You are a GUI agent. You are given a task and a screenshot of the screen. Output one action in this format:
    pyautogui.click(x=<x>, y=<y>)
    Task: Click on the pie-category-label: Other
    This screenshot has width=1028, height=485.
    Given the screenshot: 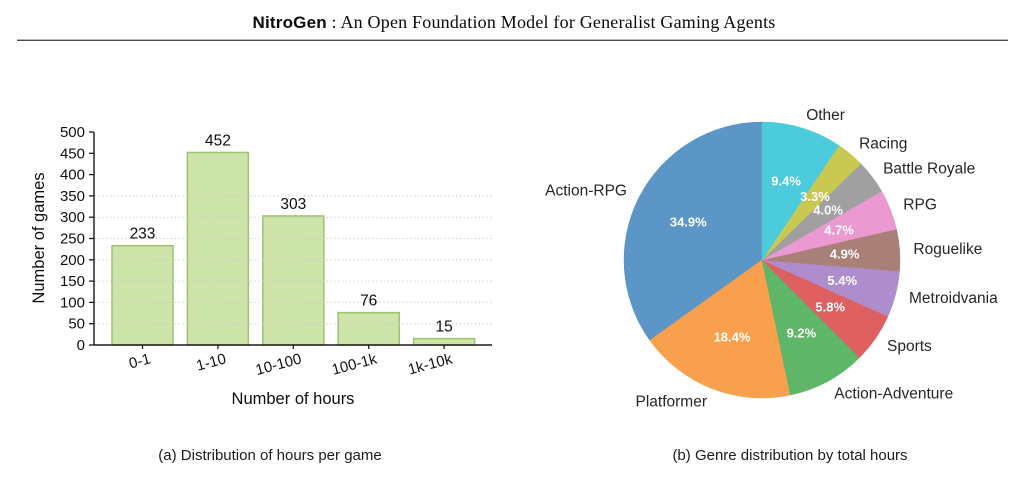 What is the action you would take?
    pyautogui.click(x=825, y=115)
    